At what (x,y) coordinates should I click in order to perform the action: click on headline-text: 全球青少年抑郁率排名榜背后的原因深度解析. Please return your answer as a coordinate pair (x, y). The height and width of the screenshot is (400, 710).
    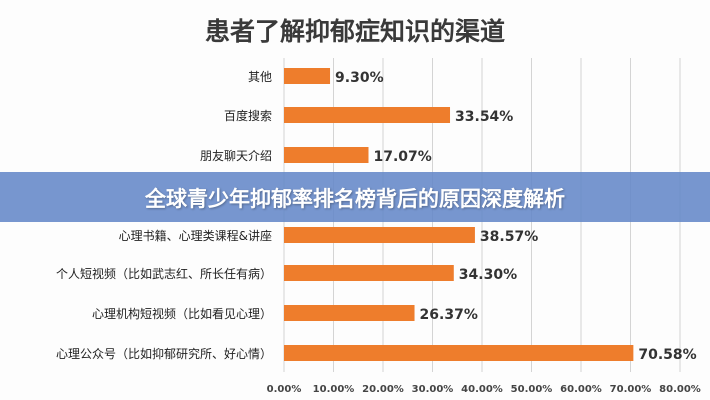
    Looking at the image, I should click on (355, 199).